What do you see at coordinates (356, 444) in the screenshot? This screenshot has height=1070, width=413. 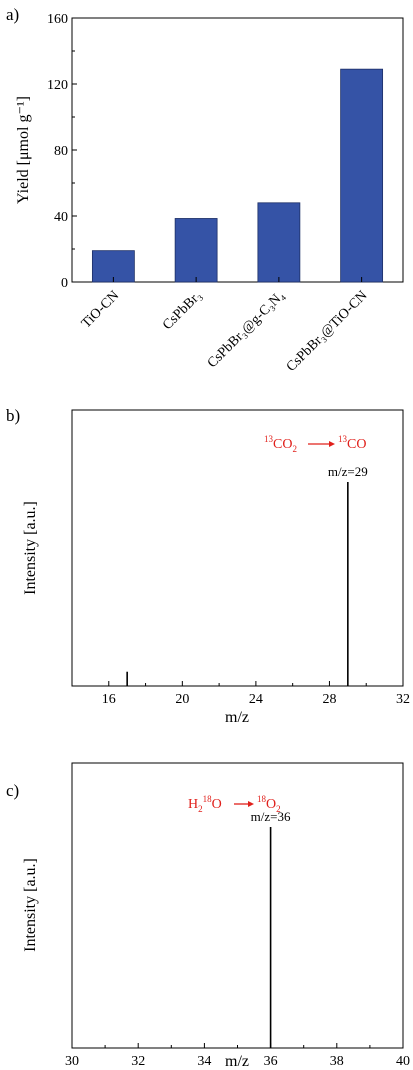 I see `product-formula-b: CO` at bounding box center [356, 444].